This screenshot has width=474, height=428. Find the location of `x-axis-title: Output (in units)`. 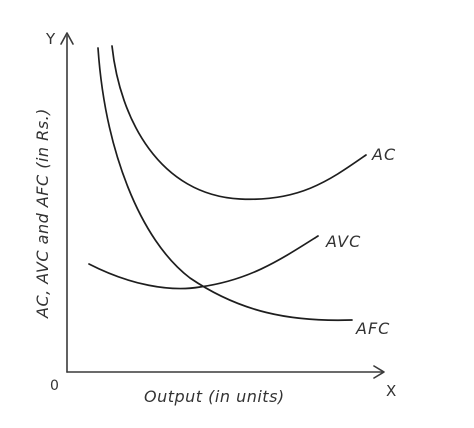

x-axis-title: Output (in units) is located at coordinates (214, 396).